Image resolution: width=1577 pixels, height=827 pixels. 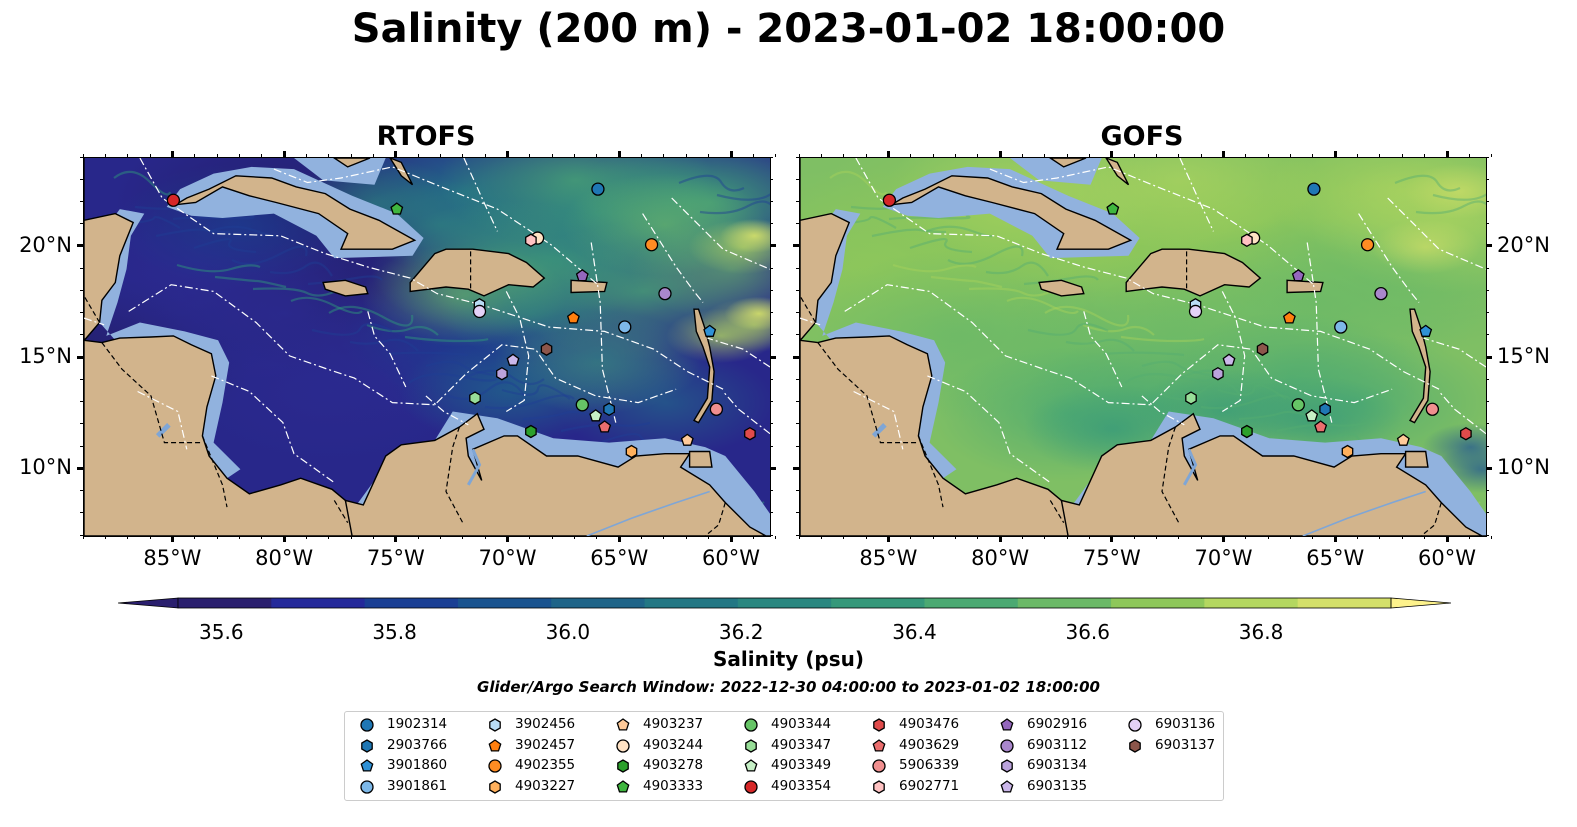 What do you see at coordinates (1489, 468) in the screenshot?
I see `y-tick-right` at bounding box center [1489, 468].